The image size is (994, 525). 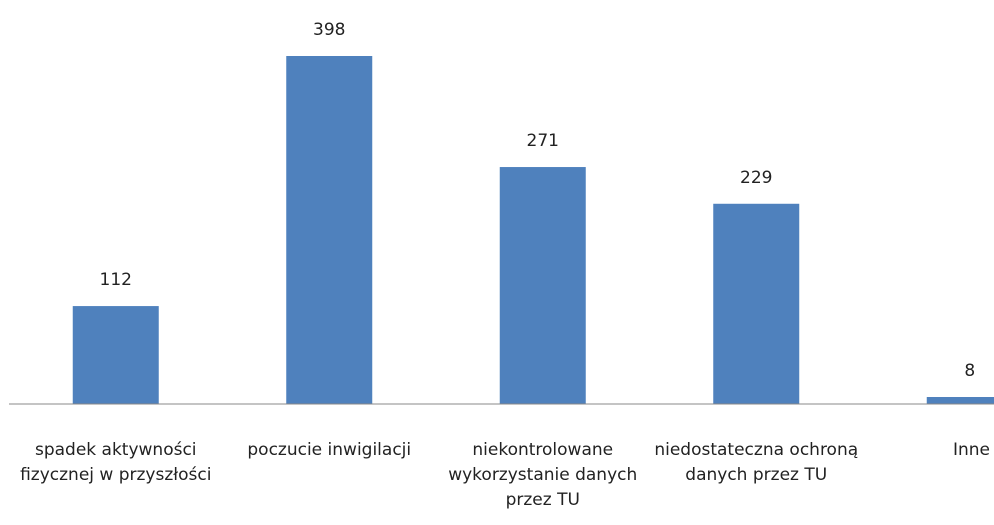 What do you see at coordinates (971, 450) in the screenshot?
I see `x-tick-label: Inne` at bounding box center [971, 450].